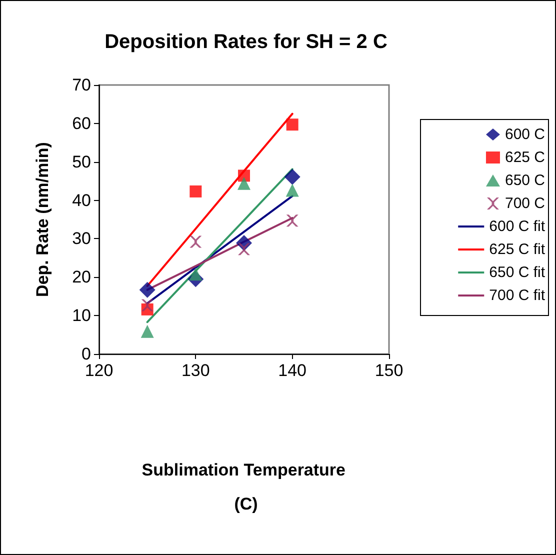 Image resolution: width=556 pixels, height=555 pixels. Describe the element at coordinates (246, 487) in the screenshot. I see `x-axis-title: Sublimation Temperature (C)` at that location.